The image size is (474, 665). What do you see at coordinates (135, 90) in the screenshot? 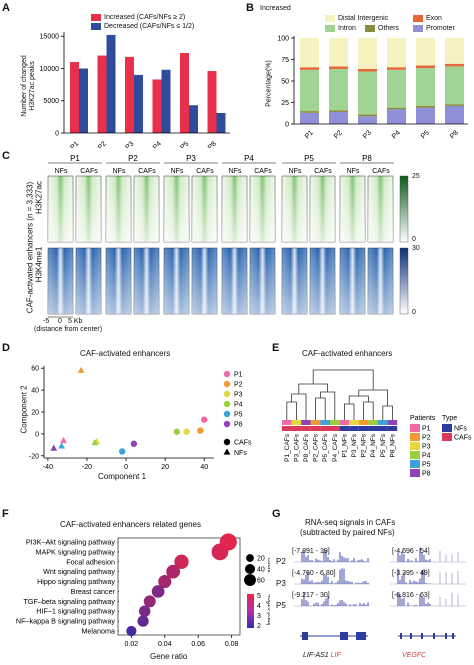
I see `panel-a-chart: 0 5000 10000 15000 P1 P2 P3 P4 P5 P8` at bounding box center [135, 90].